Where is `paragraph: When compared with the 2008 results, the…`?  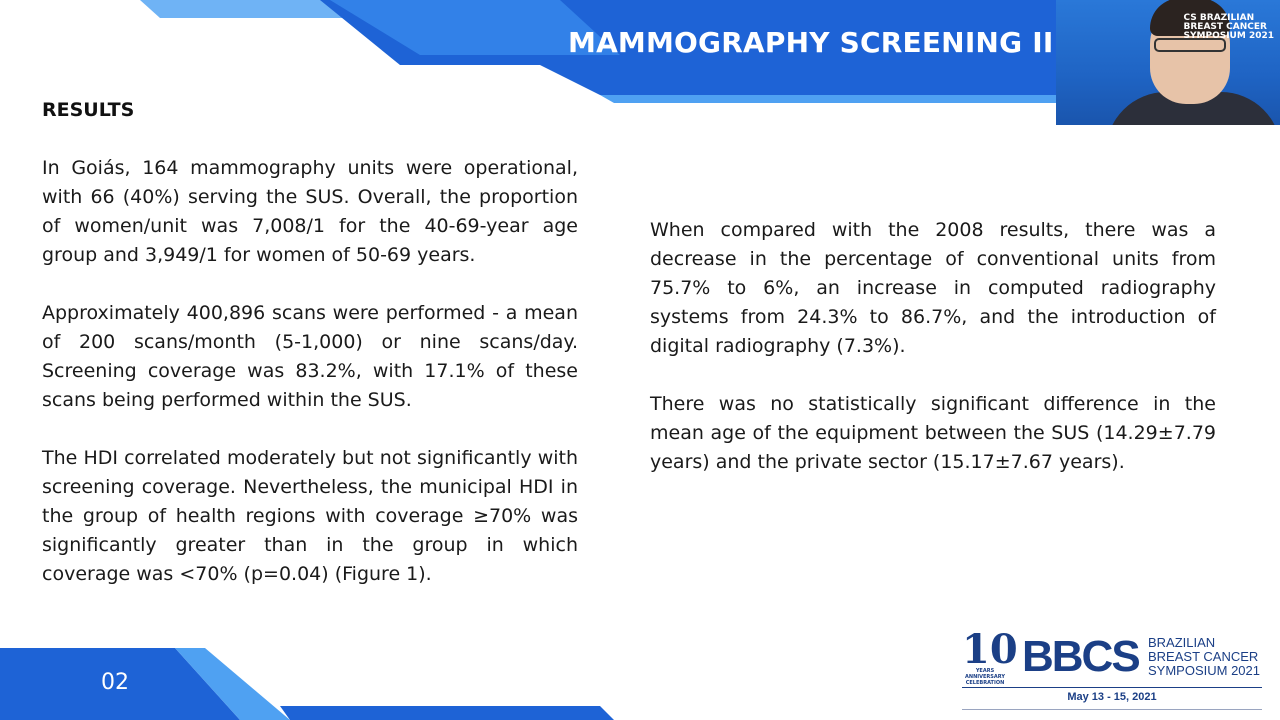 paragraph: When compared with the 2008 results, the… is located at coordinates (933, 288).